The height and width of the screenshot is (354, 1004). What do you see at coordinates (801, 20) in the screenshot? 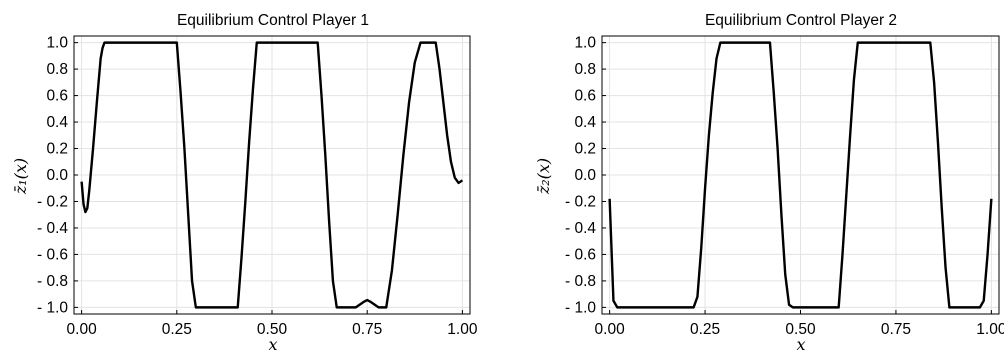
I see `chart-title: Equilibrium Control Player 2` at bounding box center [801, 20].